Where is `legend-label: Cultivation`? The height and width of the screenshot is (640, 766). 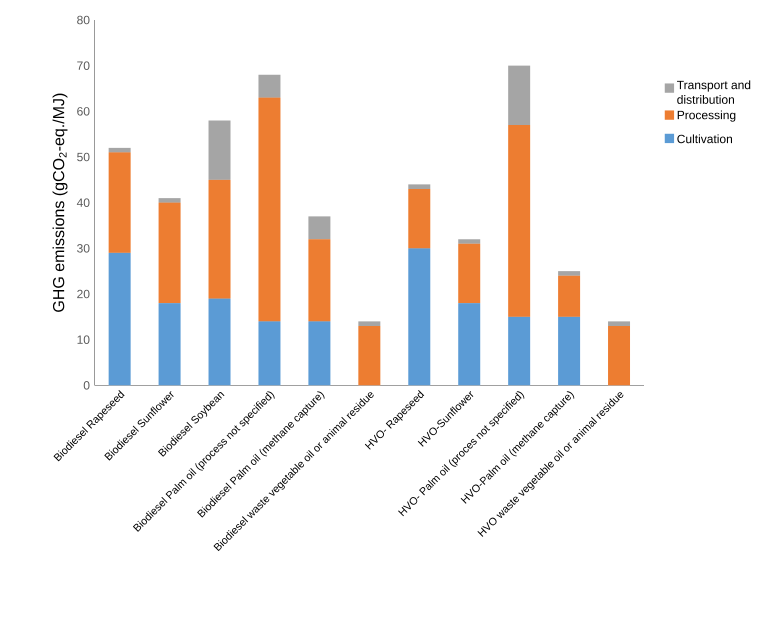 legend-label: Cultivation is located at coordinates (704, 139).